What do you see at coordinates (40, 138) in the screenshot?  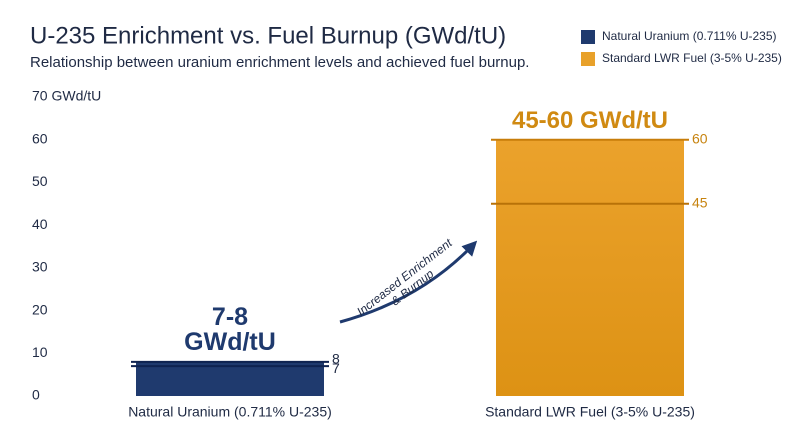 I see `y-tick-label: 60` at bounding box center [40, 138].